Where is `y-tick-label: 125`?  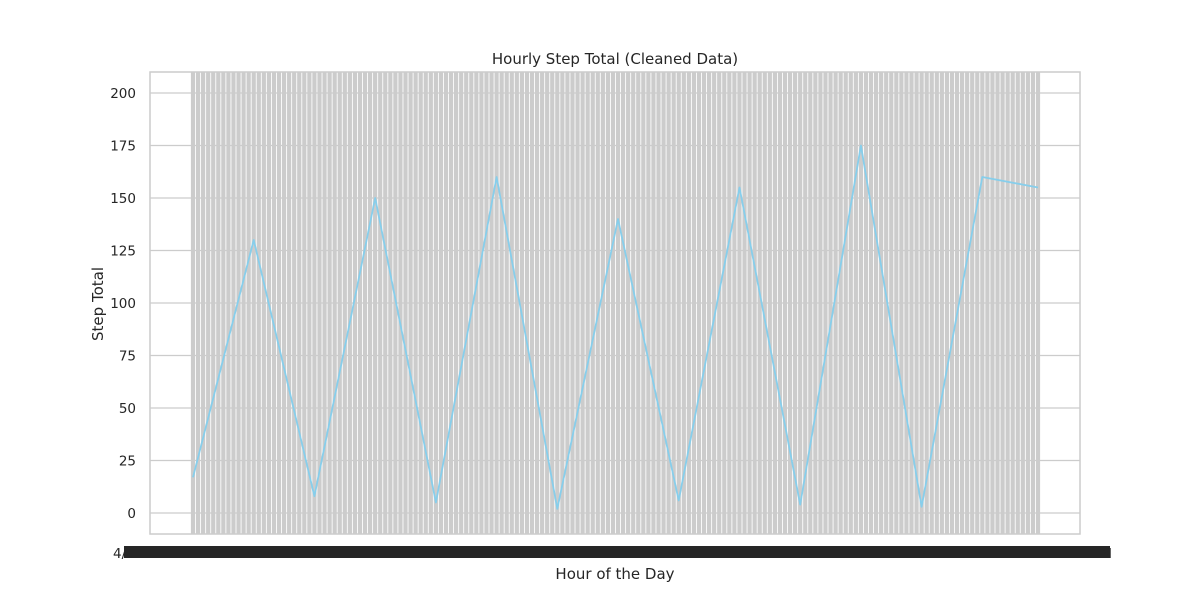 y-tick-label: 125 is located at coordinates (123, 252).